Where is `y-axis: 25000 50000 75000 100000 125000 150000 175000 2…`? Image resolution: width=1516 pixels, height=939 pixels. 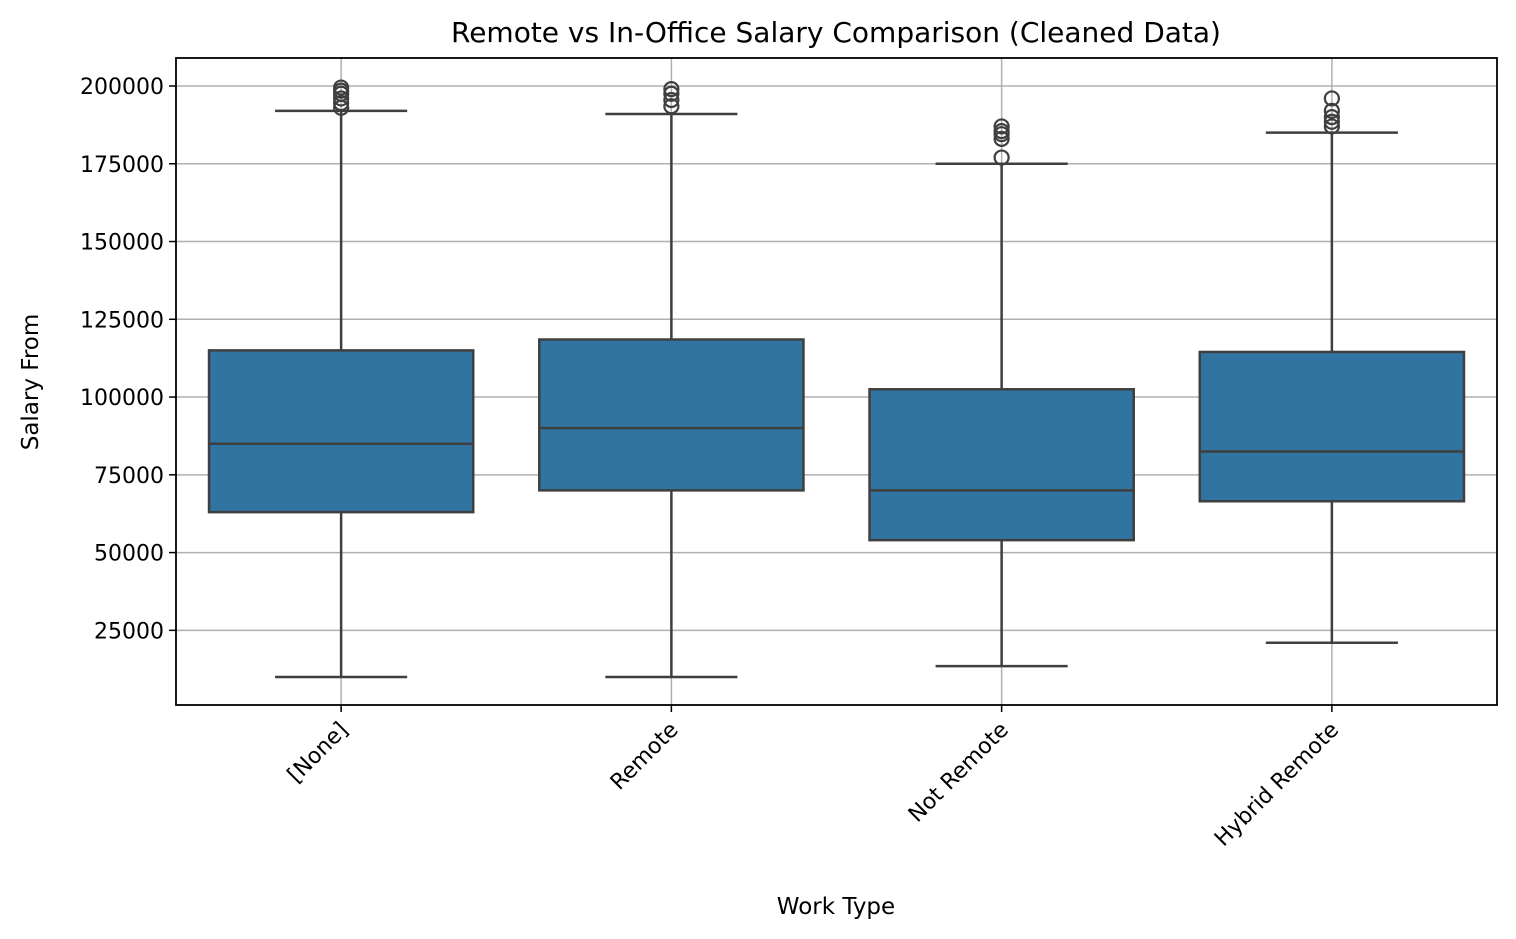 y-axis: 25000 50000 75000 100000 125000 150000 175000 2… is located at coordinates (128, 359).